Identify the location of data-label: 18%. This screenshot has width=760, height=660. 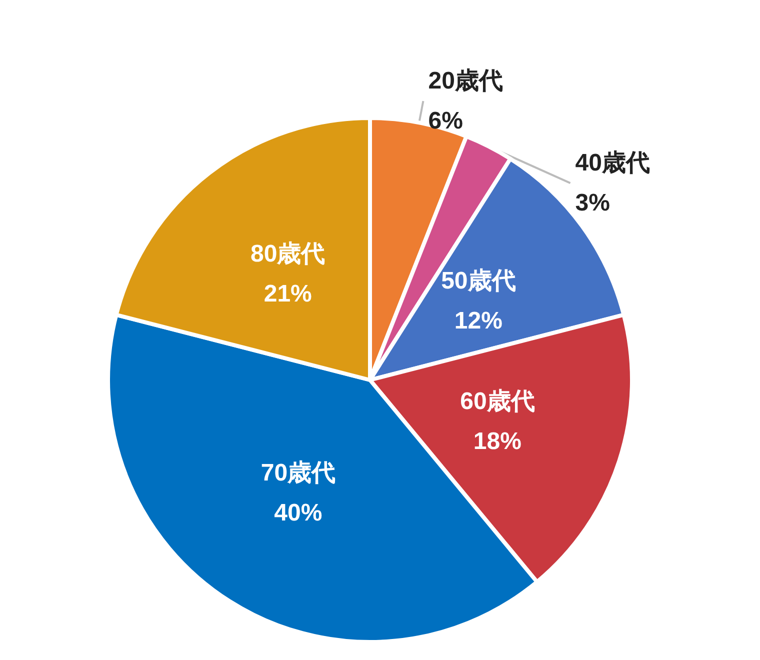
(497, 441).